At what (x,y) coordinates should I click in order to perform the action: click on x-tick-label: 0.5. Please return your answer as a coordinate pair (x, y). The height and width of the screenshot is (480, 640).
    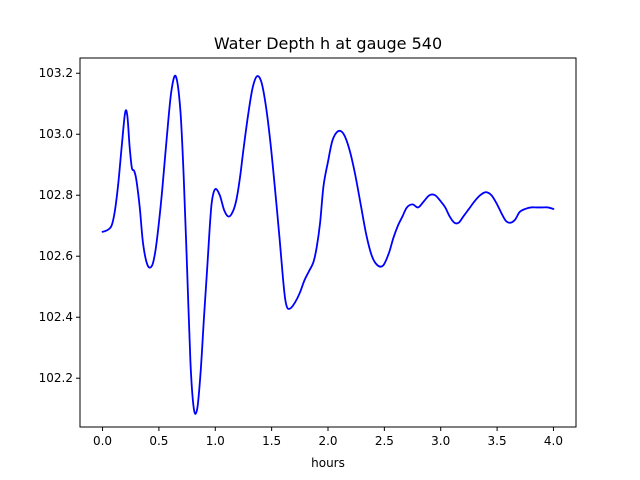
    Looking at the image, I should click on (158, 441).